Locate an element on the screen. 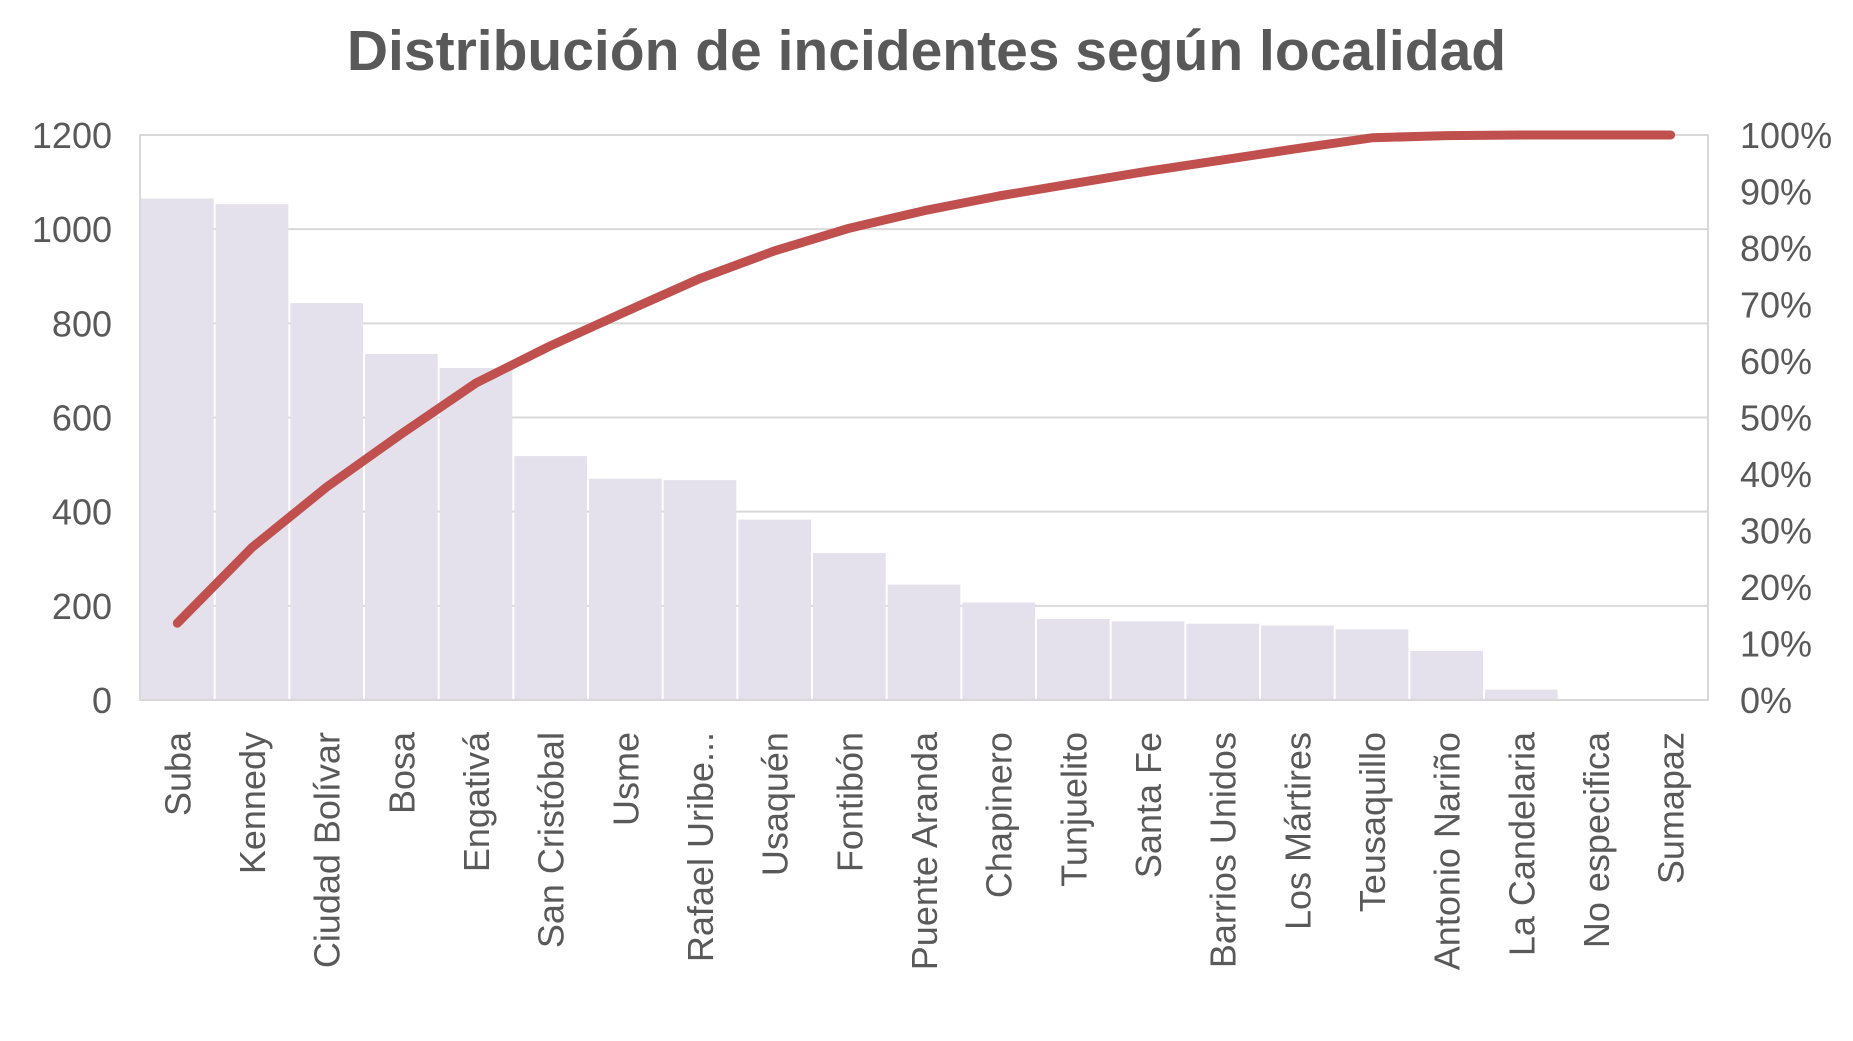 The image size is (1853, 1041). category-label: Teusaquillo is located at coordinates (1372, 822).